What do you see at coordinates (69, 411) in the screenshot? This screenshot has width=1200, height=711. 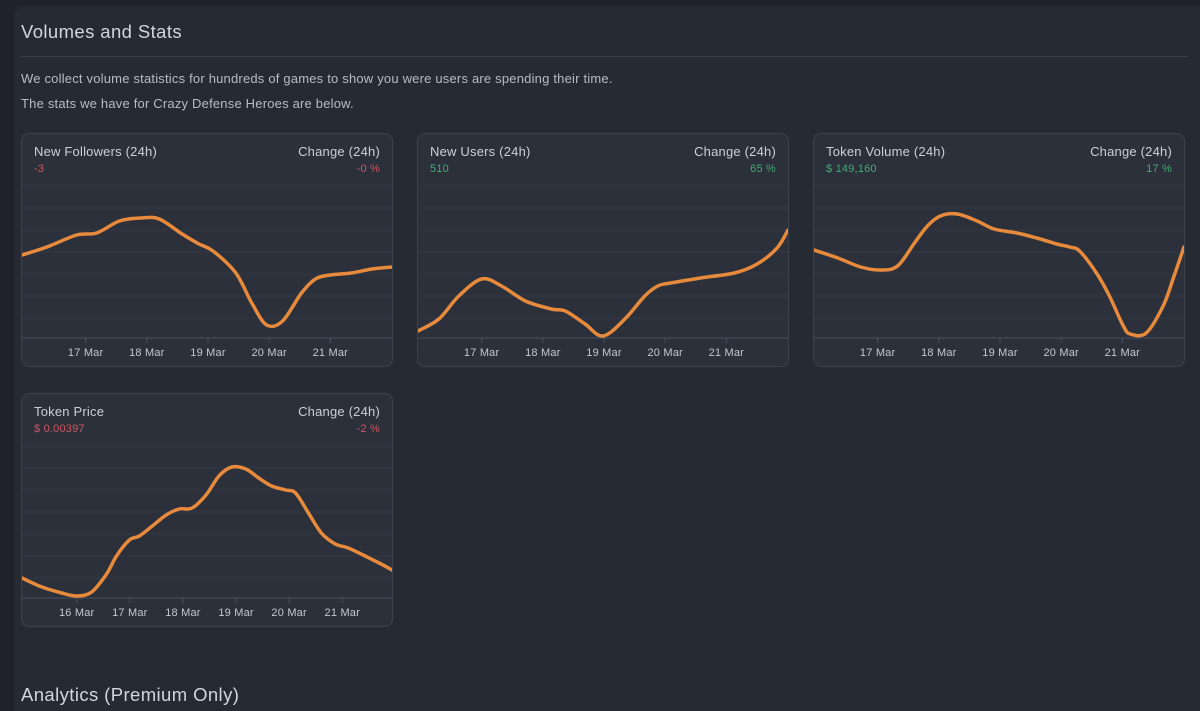 I see `card-title: Token Price` at bounding box center [69, 411].